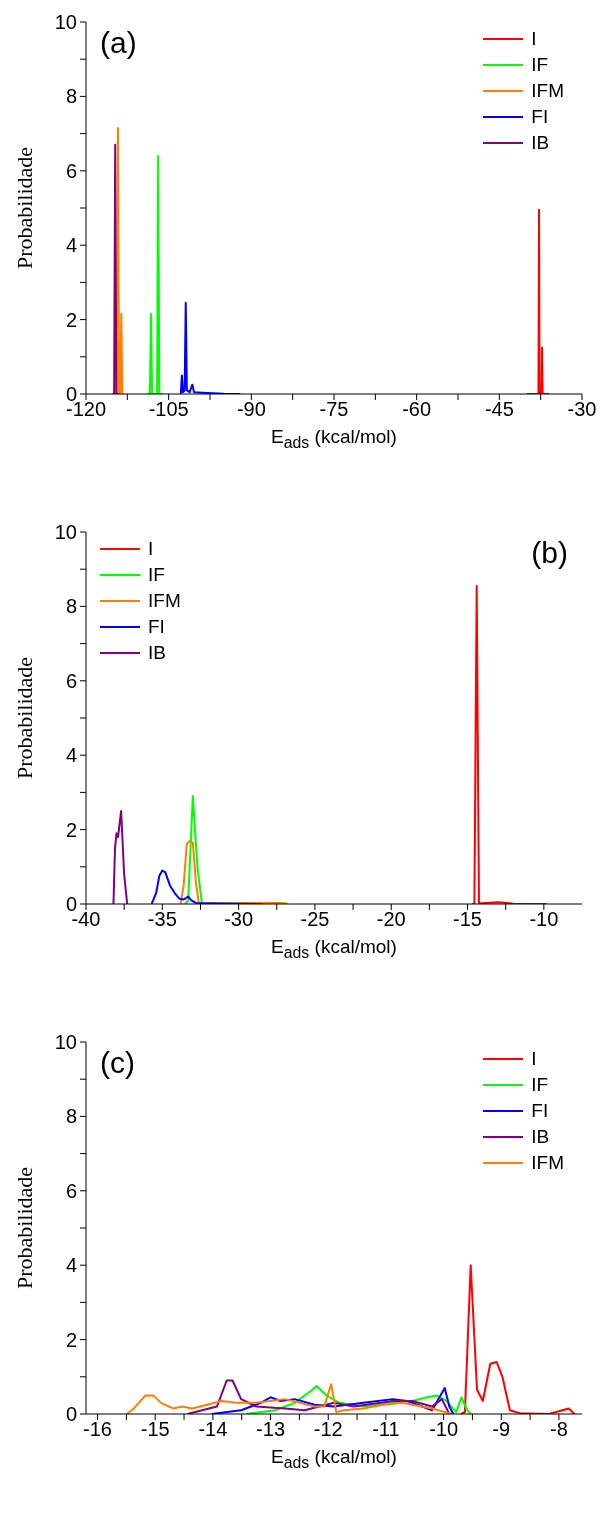  I want to click on x-tick-label: -12, so click(328, 1429).